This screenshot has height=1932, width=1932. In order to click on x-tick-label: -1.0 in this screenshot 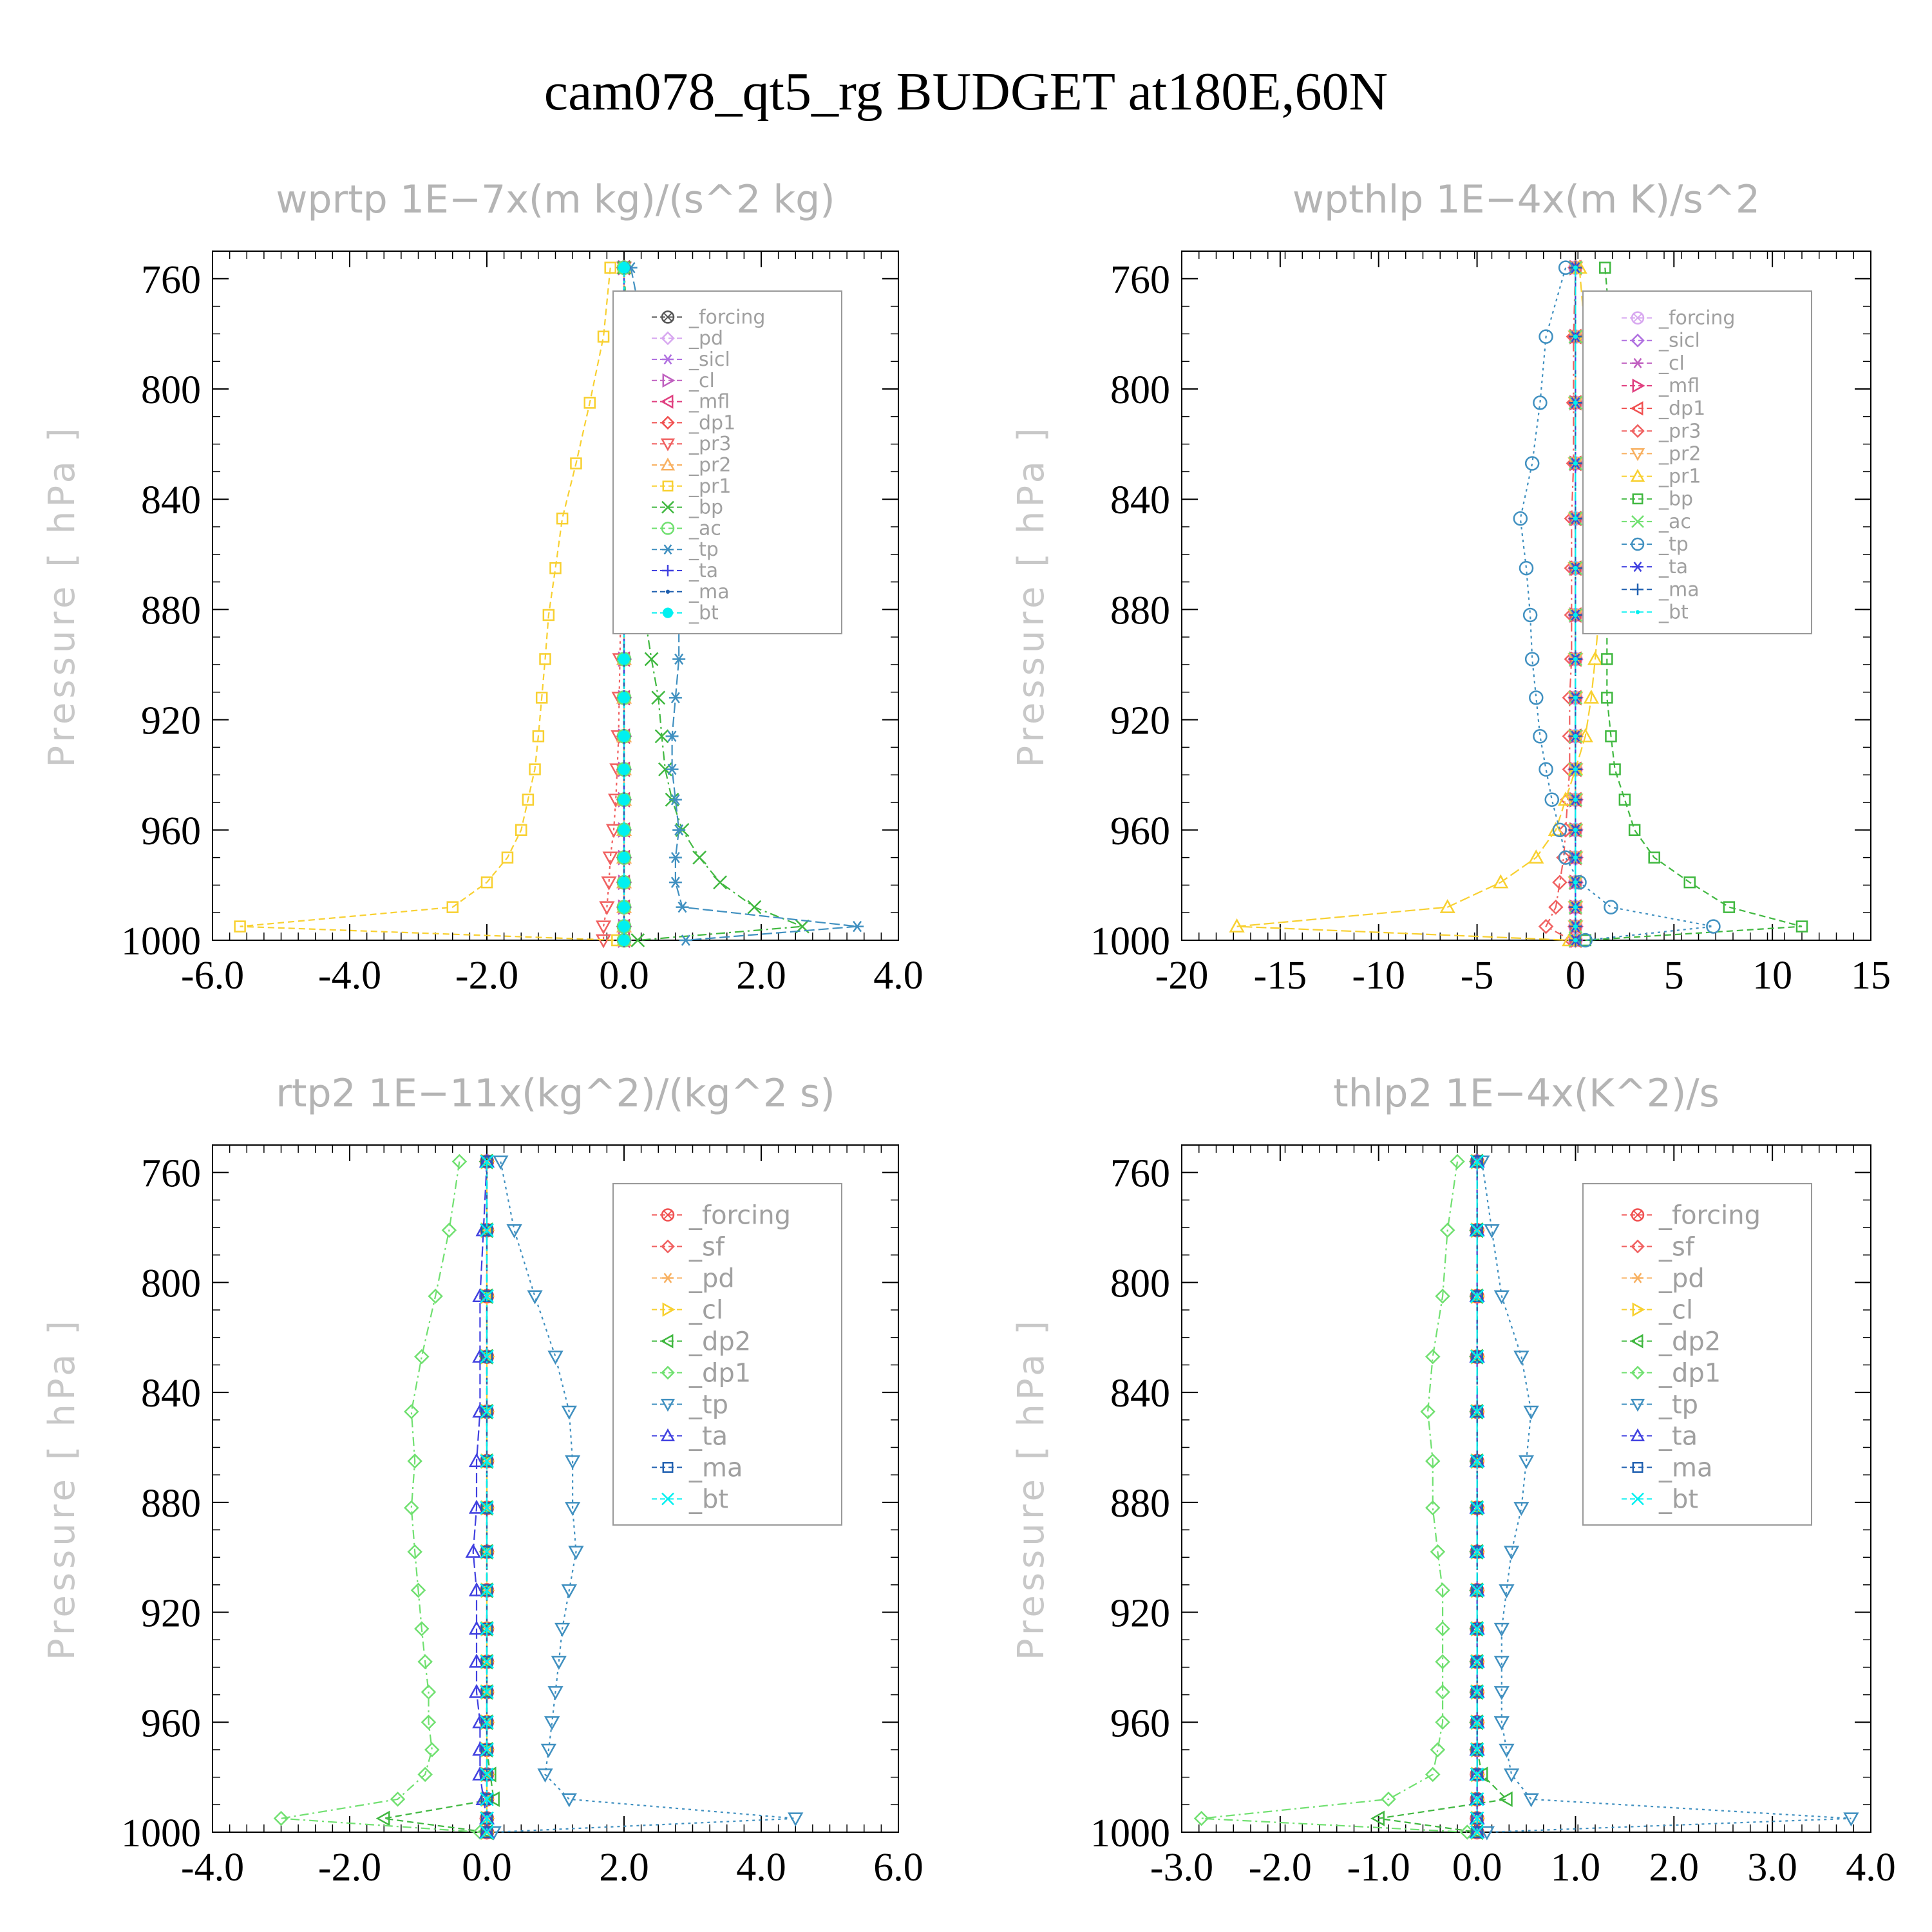, I will do `click(1378, 1867)`.